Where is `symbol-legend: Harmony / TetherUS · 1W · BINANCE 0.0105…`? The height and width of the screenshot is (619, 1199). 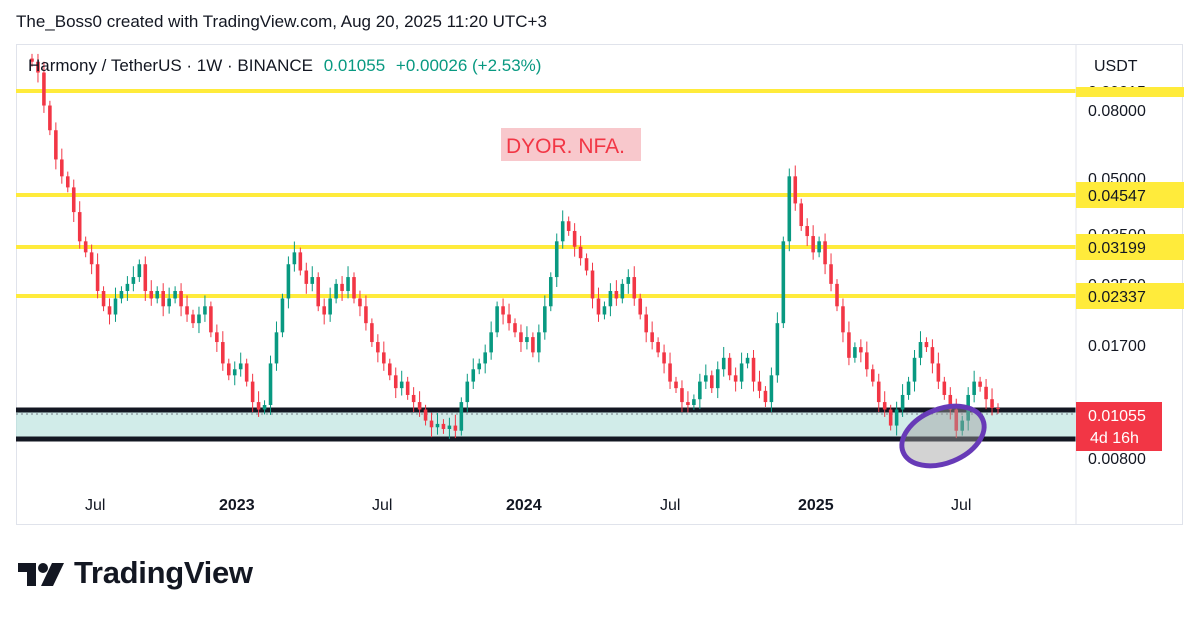
symbol-legend: Harmony / TetherUS · 1W · BINANCE 0.0105… is located at coordinates (284, 66).